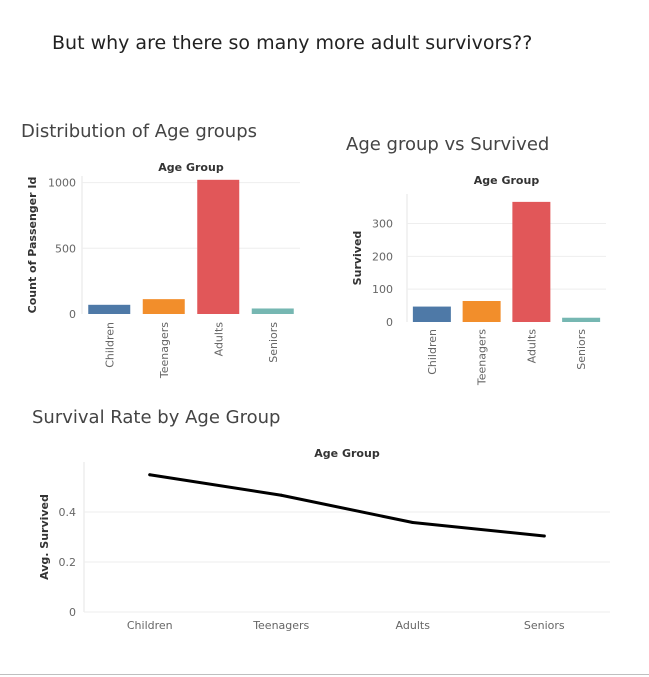  What do you see at coordinates (68, 512) in the screenshot?
I see `surv-rate-ytick-label: 0.4` at bounding box center [68, 512].